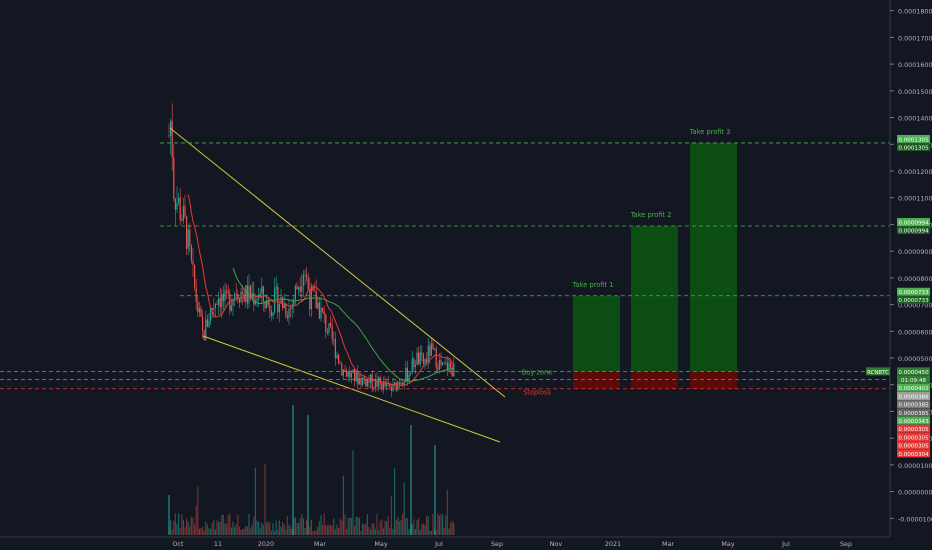 Image resolution: width=932 pixels, height=550 pixels. I want to click on price-label-2: 0.0000994, so click(913, 223).